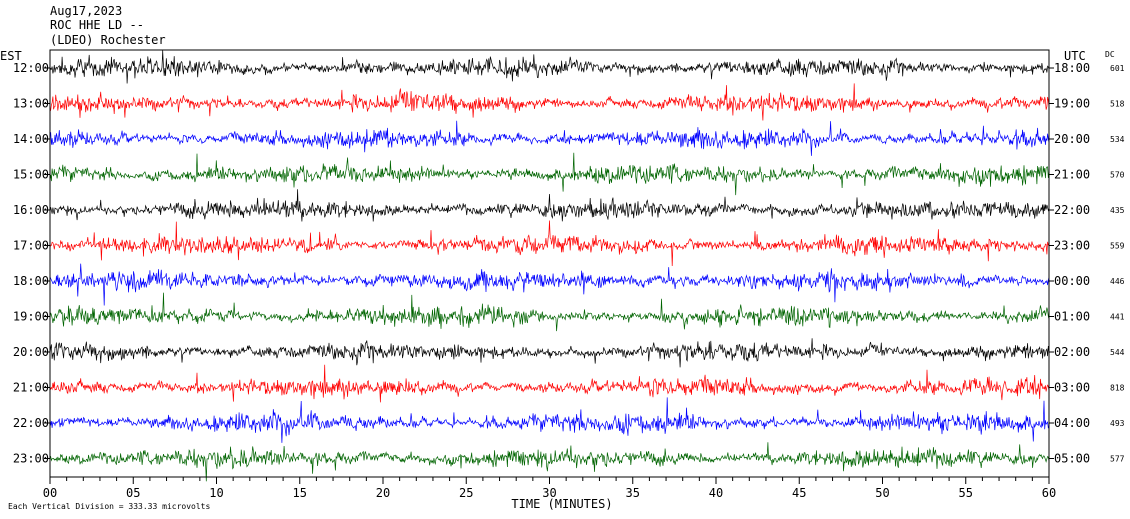 This screenshot has width=1130, height=519. I want to click on x-tick-label: 05, so click(133, 493).